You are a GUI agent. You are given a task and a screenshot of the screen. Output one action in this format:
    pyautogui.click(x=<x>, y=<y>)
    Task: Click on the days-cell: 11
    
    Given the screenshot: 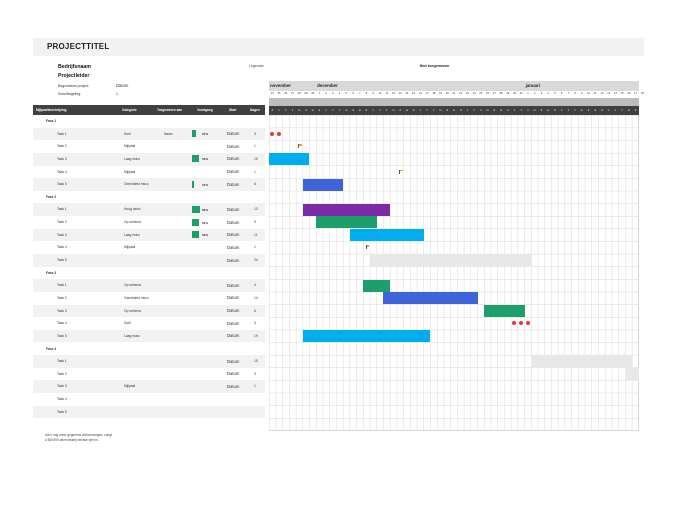 What is the action you would take?
    pyautogui.click(x=256, y=234)
    